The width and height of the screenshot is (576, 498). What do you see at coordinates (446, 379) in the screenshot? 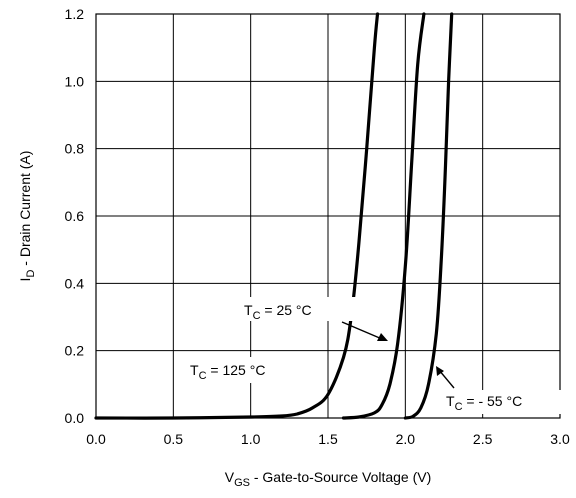
I see `annotation-minus55c-arrow` at bounding box center [446, 379].